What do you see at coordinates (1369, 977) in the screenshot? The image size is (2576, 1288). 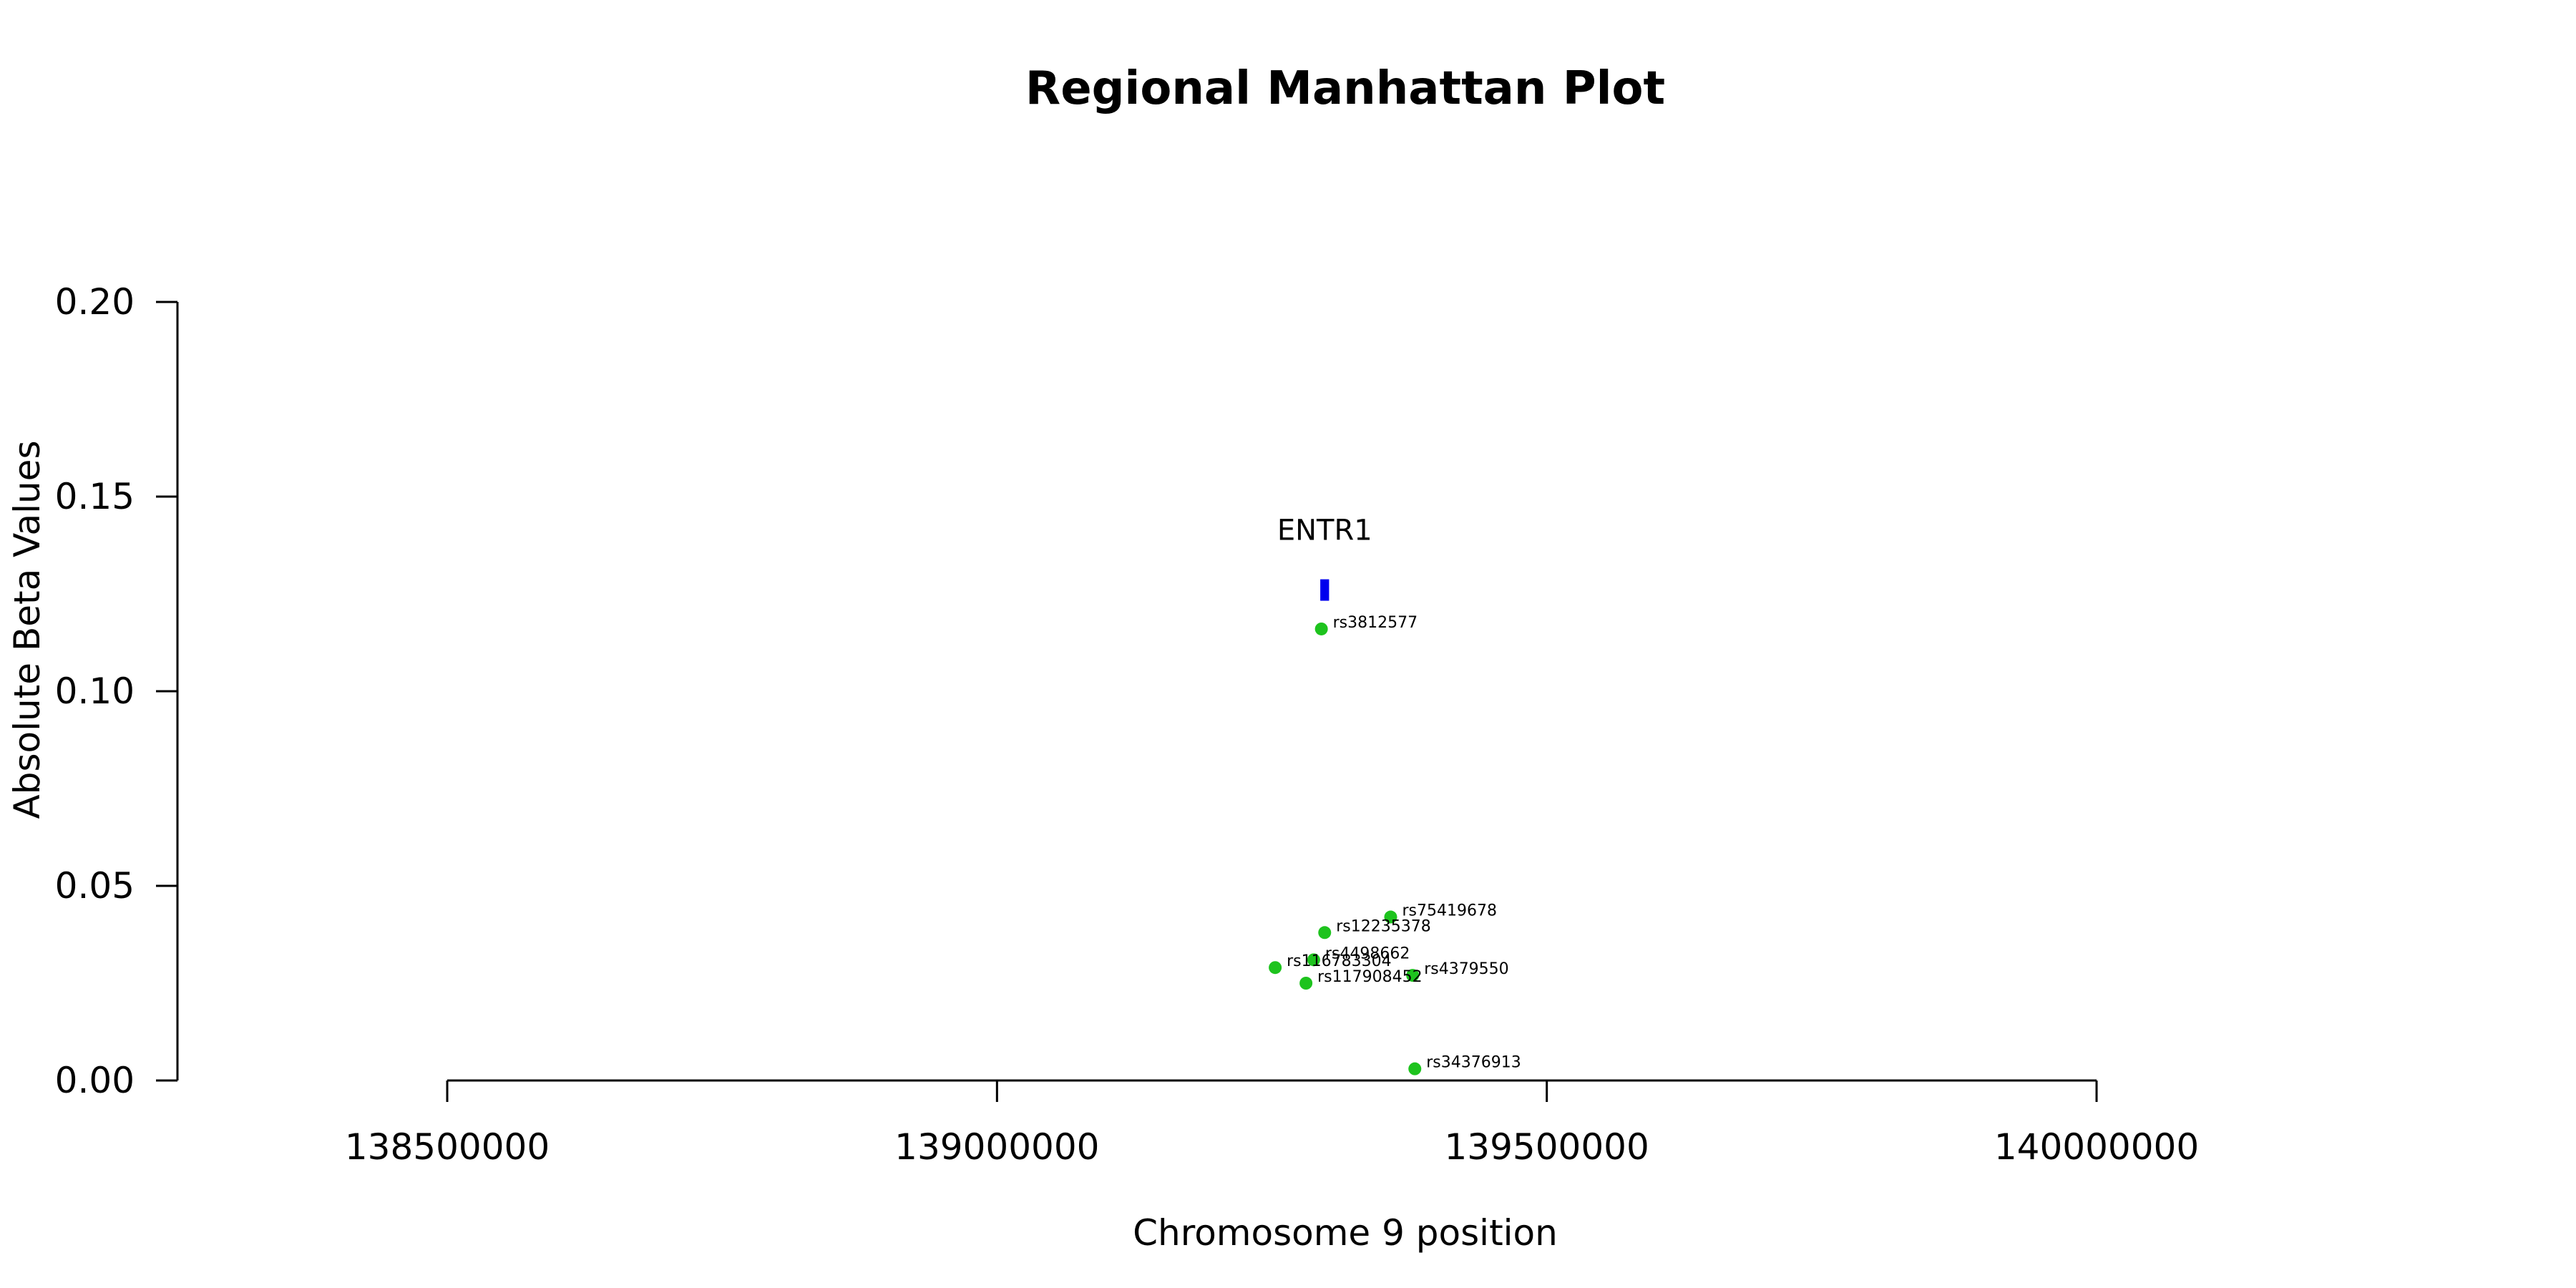 I see `snp-label: rs117908452` at bounding box center [1369, 977].